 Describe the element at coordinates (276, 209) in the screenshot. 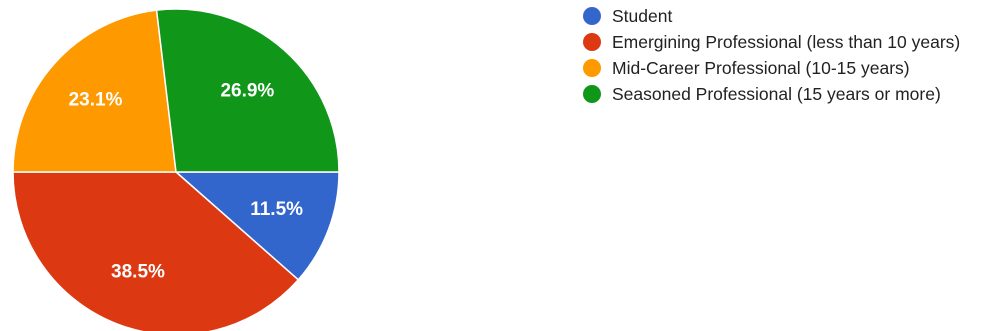

I see `pie-slice-label-0: 11.5%` at that location.